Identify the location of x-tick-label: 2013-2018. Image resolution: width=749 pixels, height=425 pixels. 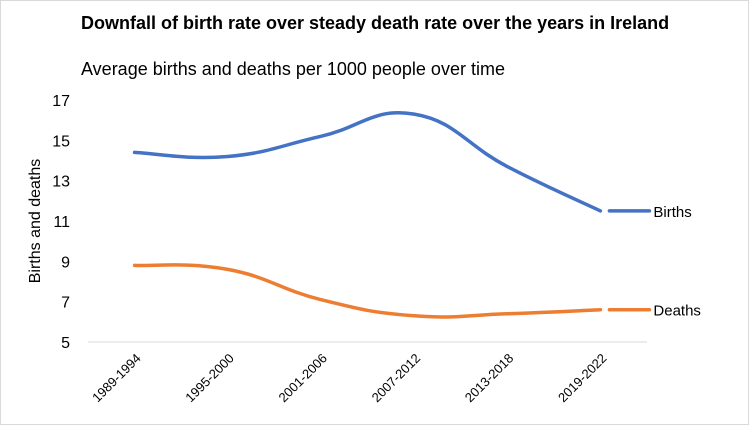
(489, 378).